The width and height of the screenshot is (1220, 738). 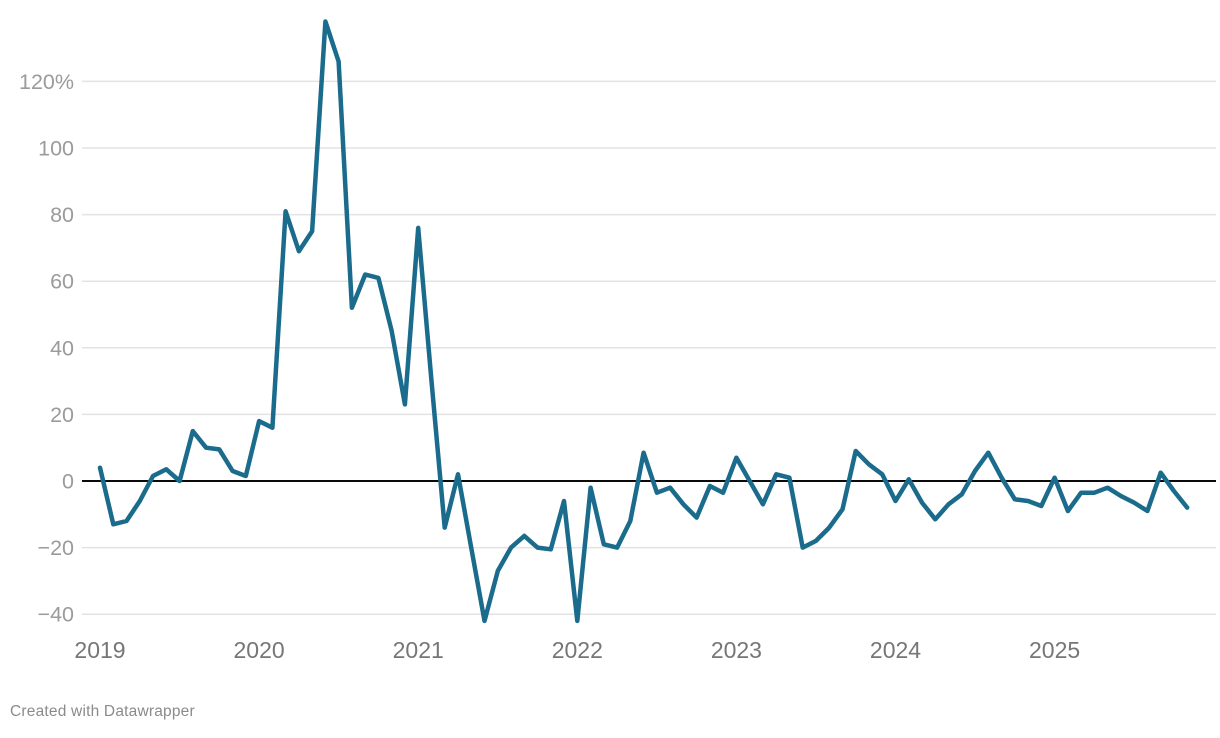 I want to click on y-axis-tick-label: −40, so click(x=56, y=615).